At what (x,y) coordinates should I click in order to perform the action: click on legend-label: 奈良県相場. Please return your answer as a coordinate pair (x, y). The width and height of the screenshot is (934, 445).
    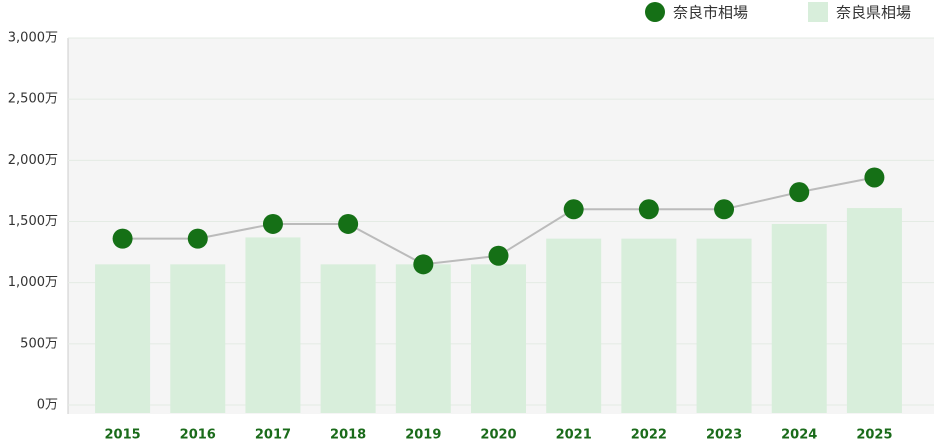
    Looking at the image, I should click on (873, 13).